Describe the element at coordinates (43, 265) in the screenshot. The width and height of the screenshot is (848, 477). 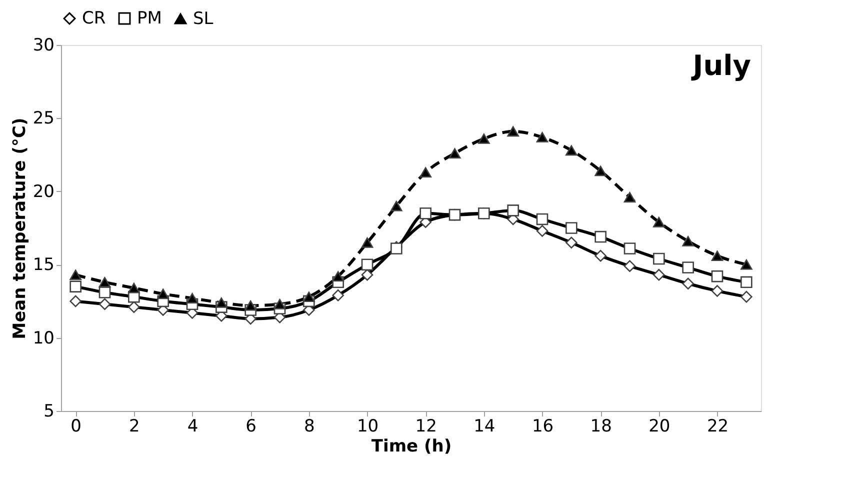
I see `y-tick-label: 15` at that location.